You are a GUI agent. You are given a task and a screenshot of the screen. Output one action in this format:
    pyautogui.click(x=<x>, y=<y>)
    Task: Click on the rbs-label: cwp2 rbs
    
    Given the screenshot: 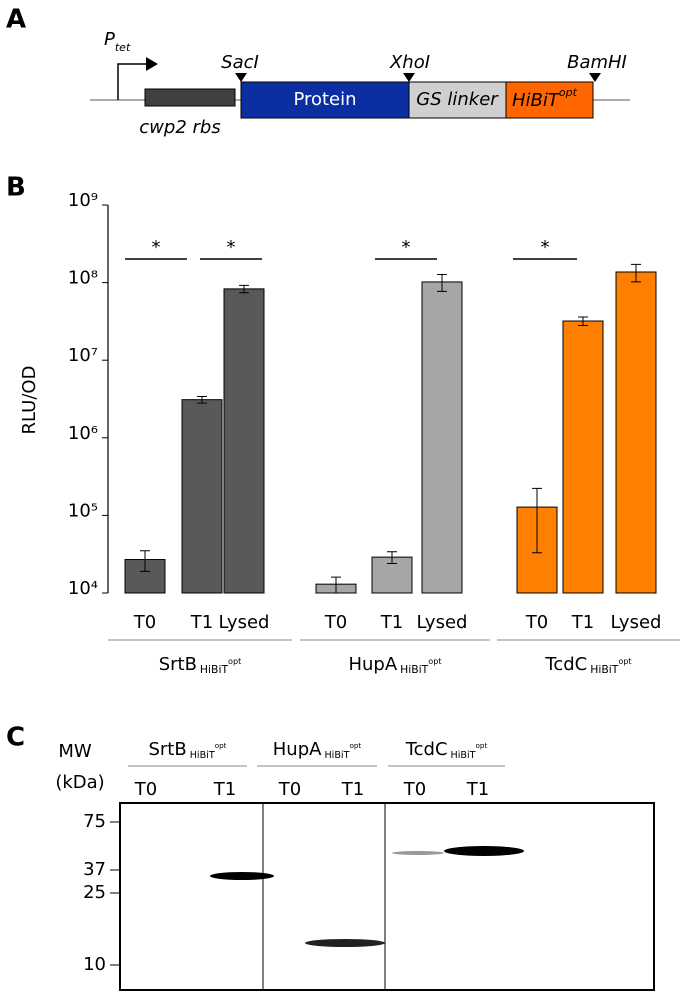 What is the action you would take?
    pyautogui.click(x=179, y=127)
    